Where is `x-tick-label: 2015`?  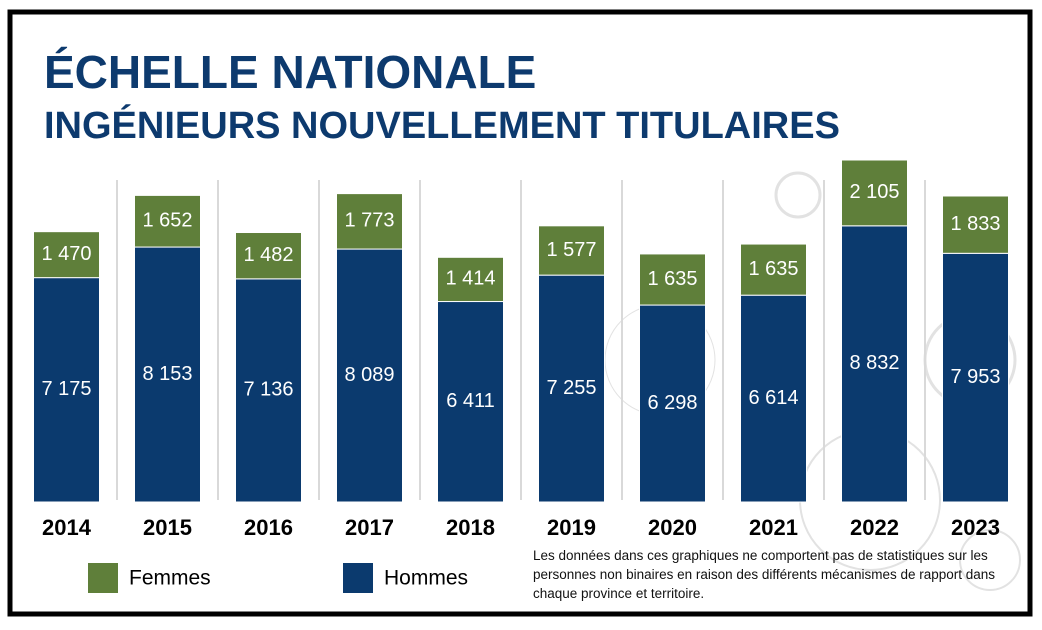
x-tick-label: 2015 is located at coordinates (167, 527).